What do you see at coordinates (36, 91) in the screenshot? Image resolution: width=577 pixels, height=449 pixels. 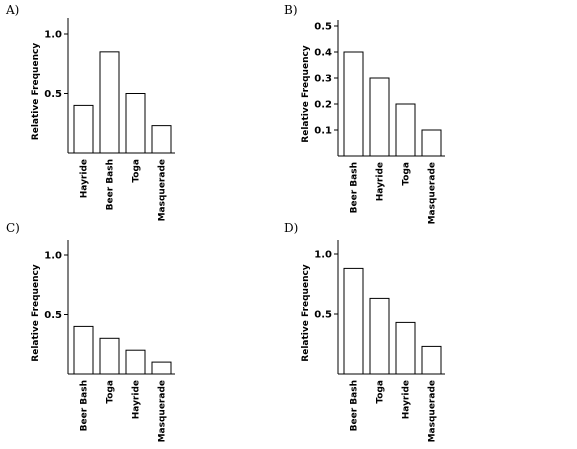 I see `y-axis-label-a: Relative Frequency` at bounding box center [36, 91].